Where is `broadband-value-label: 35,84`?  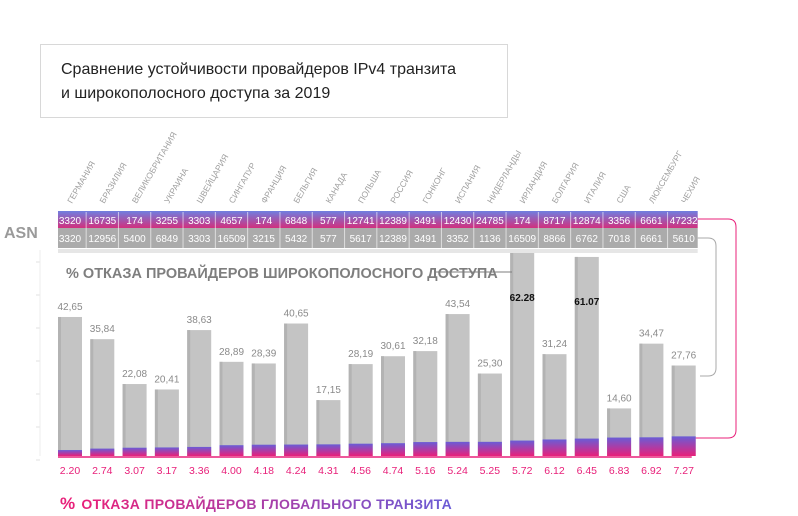
broadband-value-label: 35,84 is located at coordinates (102, 329).